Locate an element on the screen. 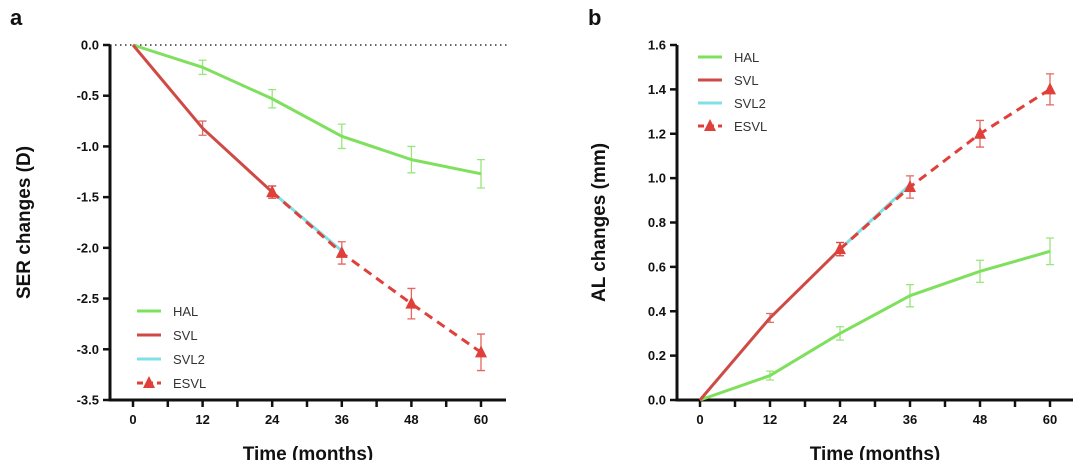  y-axis-label: AL changes (mm) is located at coordinates (599, 222).